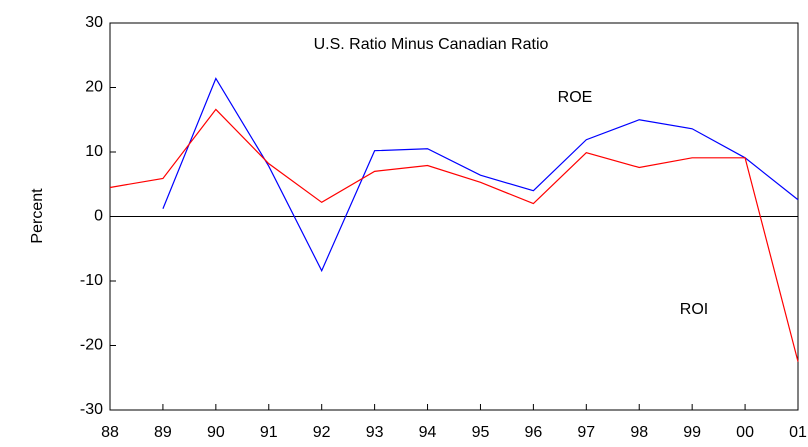 Image resolution: width=808 pixels, height=447 pixels. I want to click on x-tick-label: 90, so click(216, 432).